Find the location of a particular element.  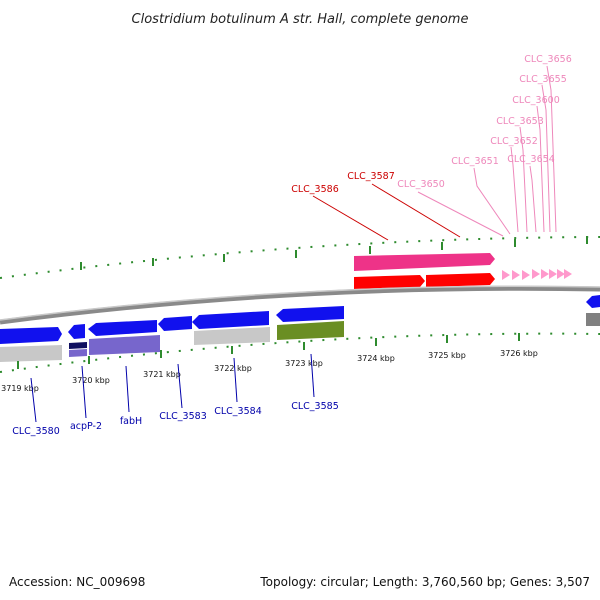

gene-label-clc-3650: CLC_3650 is located at coordinates (421, 184).